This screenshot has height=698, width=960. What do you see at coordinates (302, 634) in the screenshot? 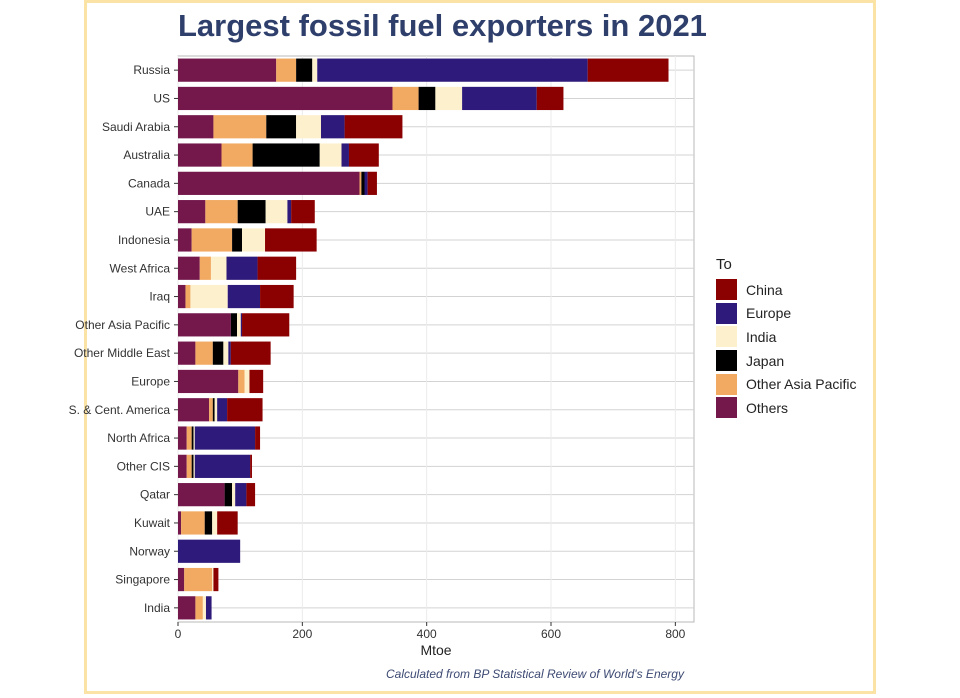
I see `x-tick-label: 200` at bounding box center [302, 634].